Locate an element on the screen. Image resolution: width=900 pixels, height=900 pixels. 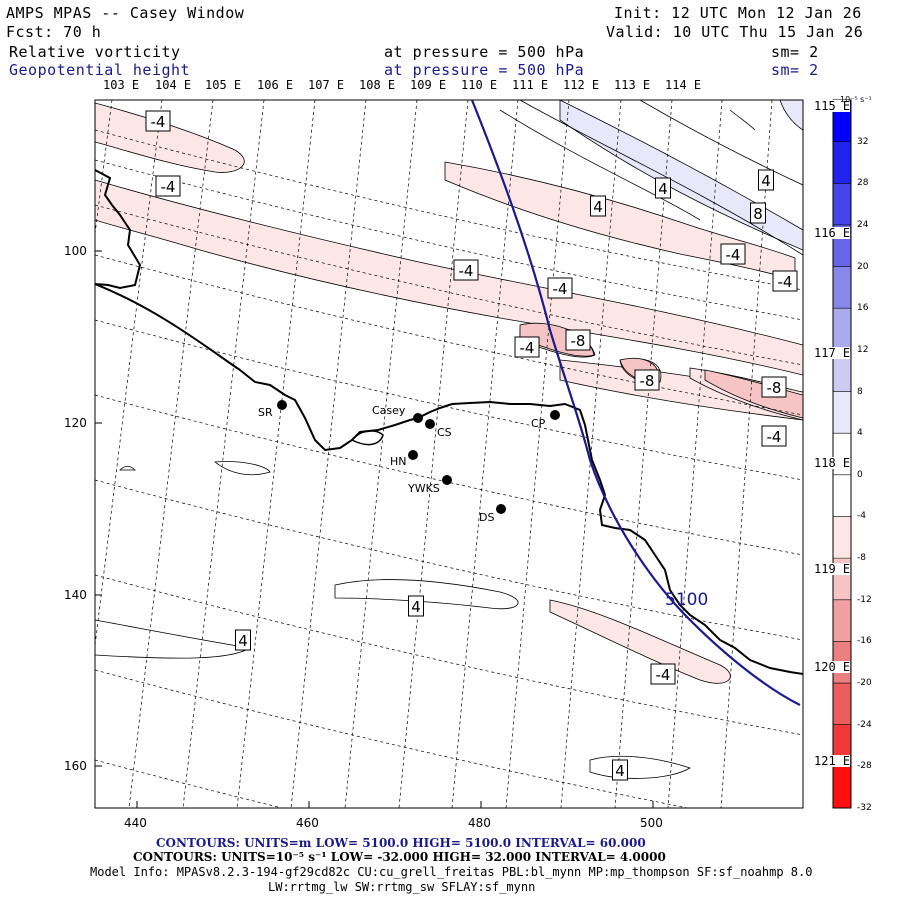
side-lon-label: 121 E is located at coordinates (832, 761).